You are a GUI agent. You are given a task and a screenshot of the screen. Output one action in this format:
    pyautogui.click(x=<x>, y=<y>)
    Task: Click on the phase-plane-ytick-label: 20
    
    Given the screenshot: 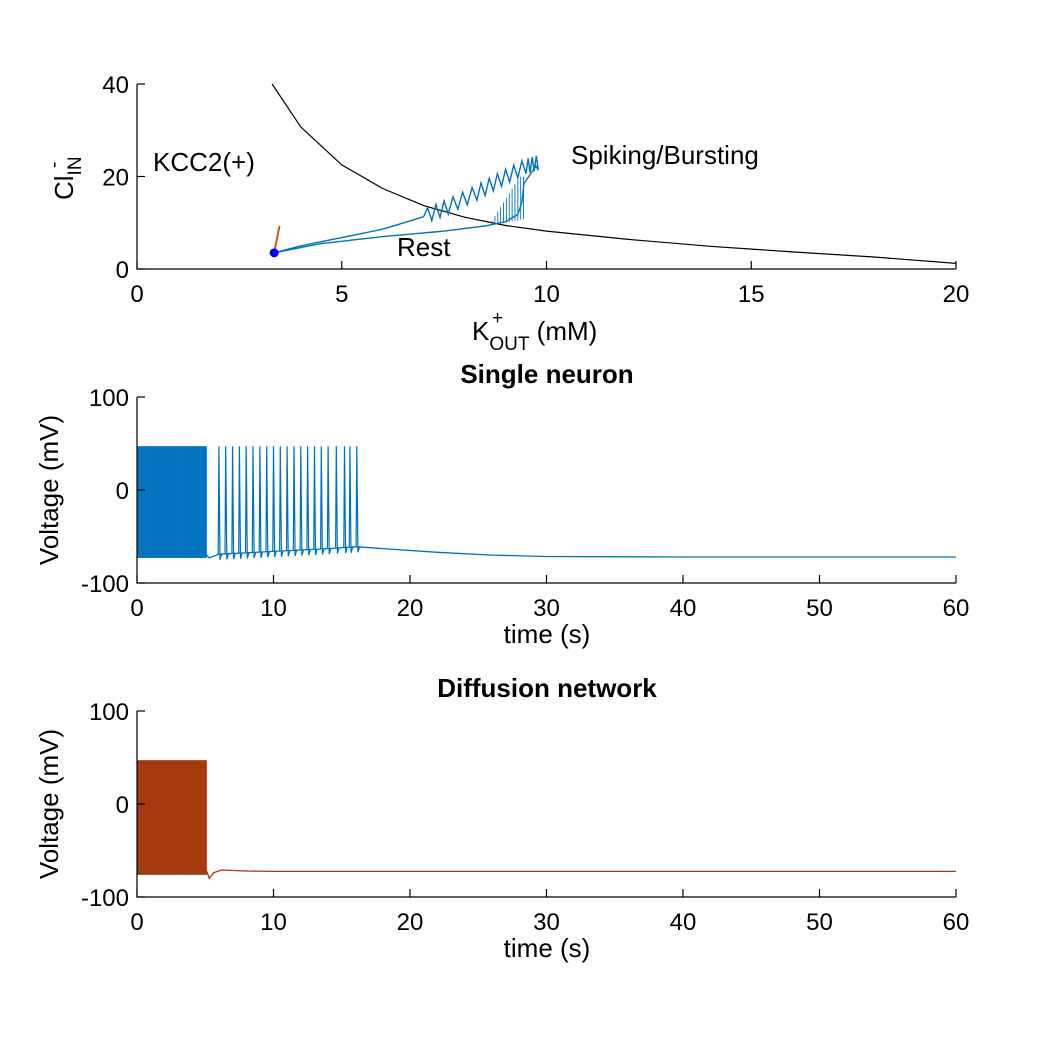 What is the action you would take?
    pyautogui.click(x=115, y=178)
    